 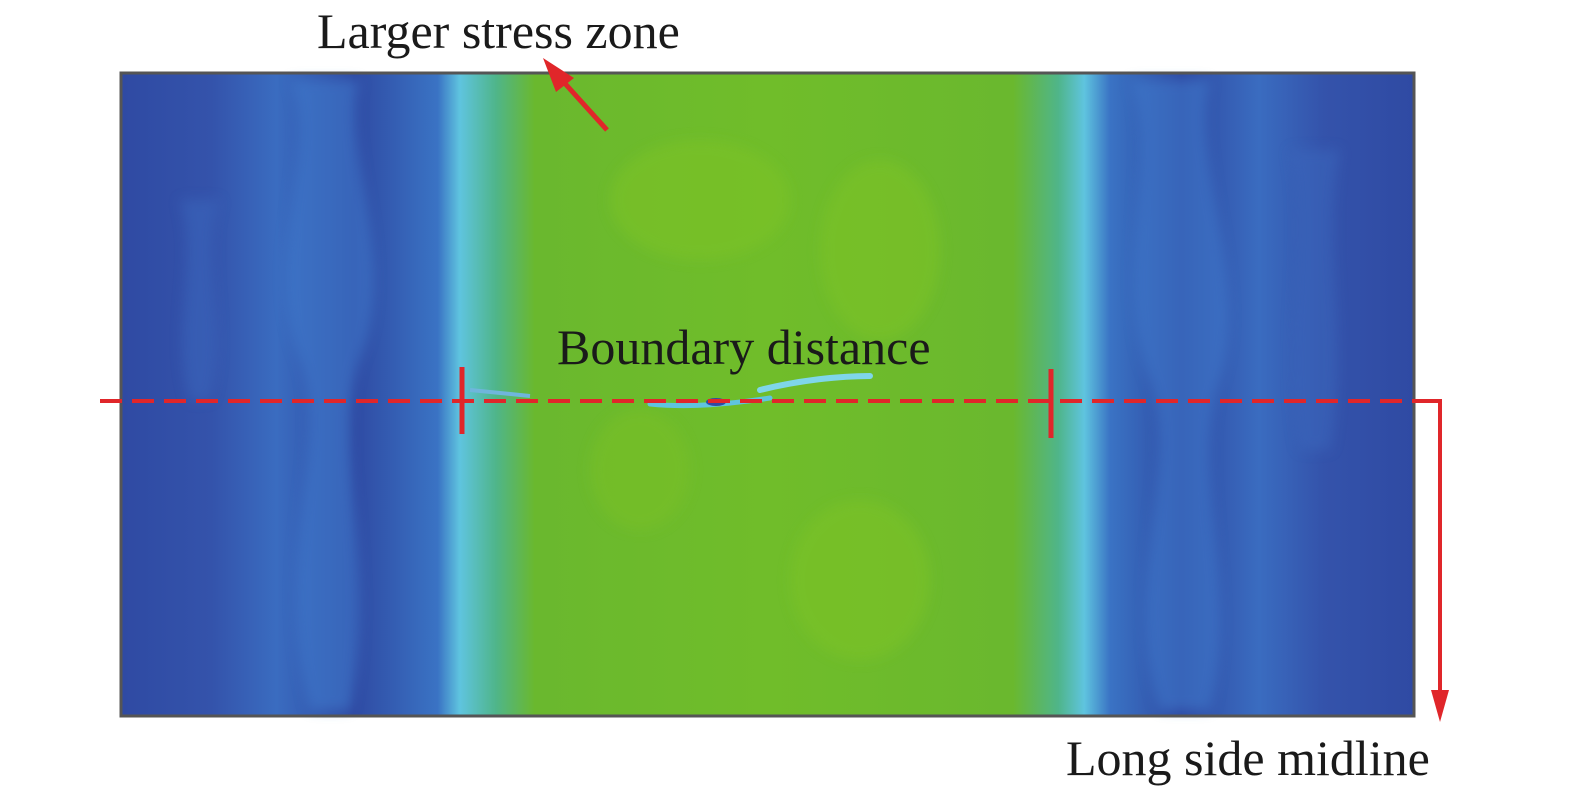 I want to click on down-arrow-icon, so click(x=1440, y=706).